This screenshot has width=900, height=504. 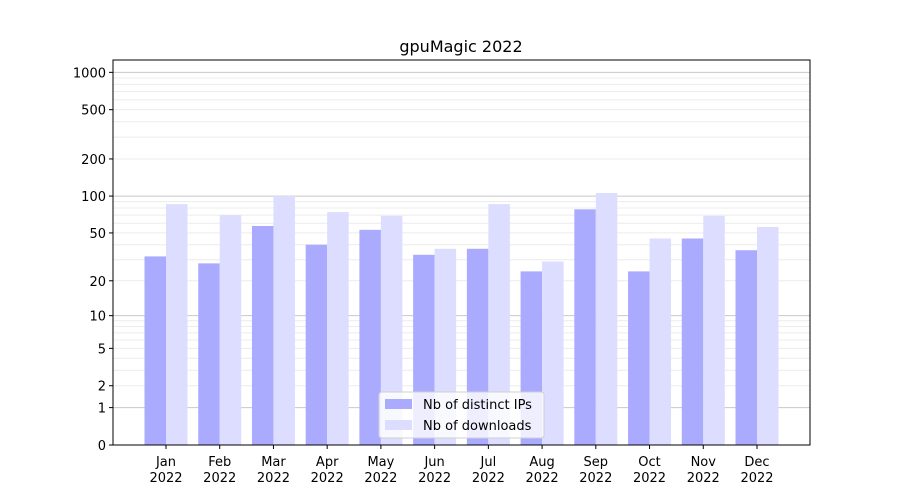 I want to click on y-tick-label: 20, so click(x=97, y=282).